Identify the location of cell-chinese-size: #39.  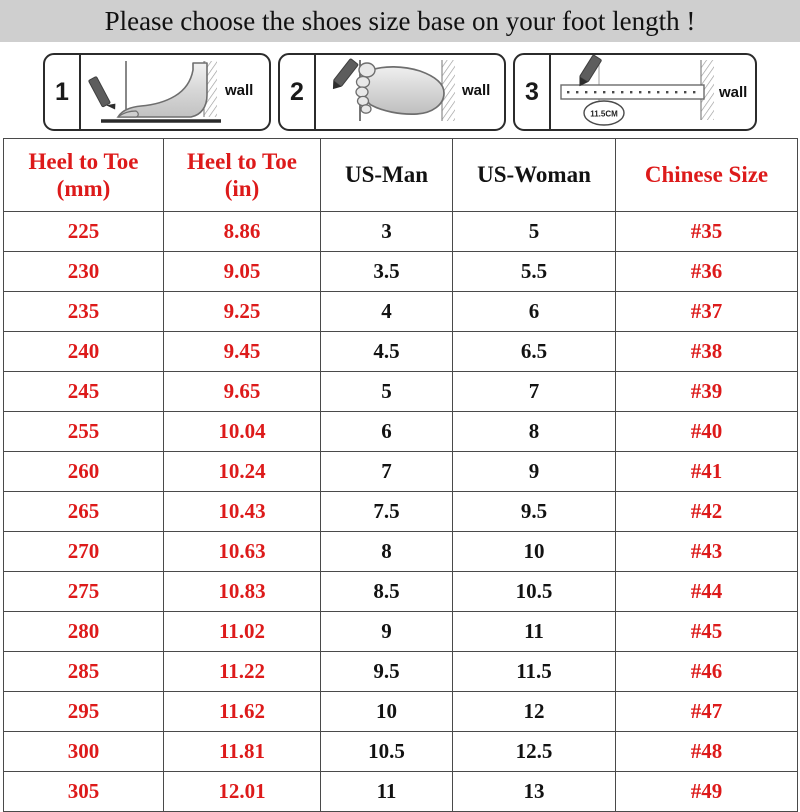
(706, 391).